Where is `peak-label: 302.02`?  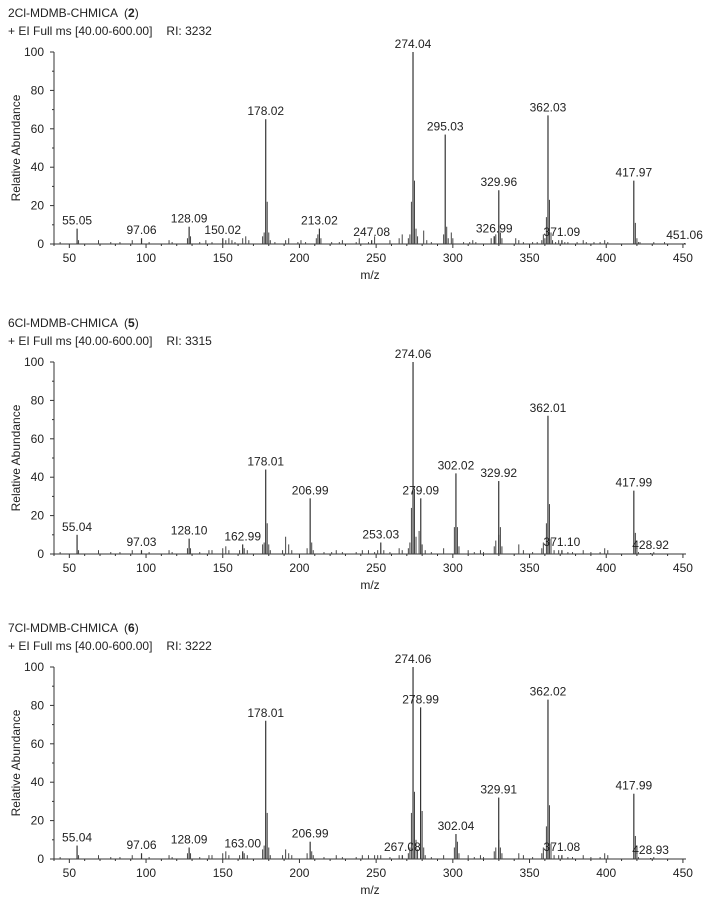
peak-label: 302.02 is located at coordinates (456, 465).